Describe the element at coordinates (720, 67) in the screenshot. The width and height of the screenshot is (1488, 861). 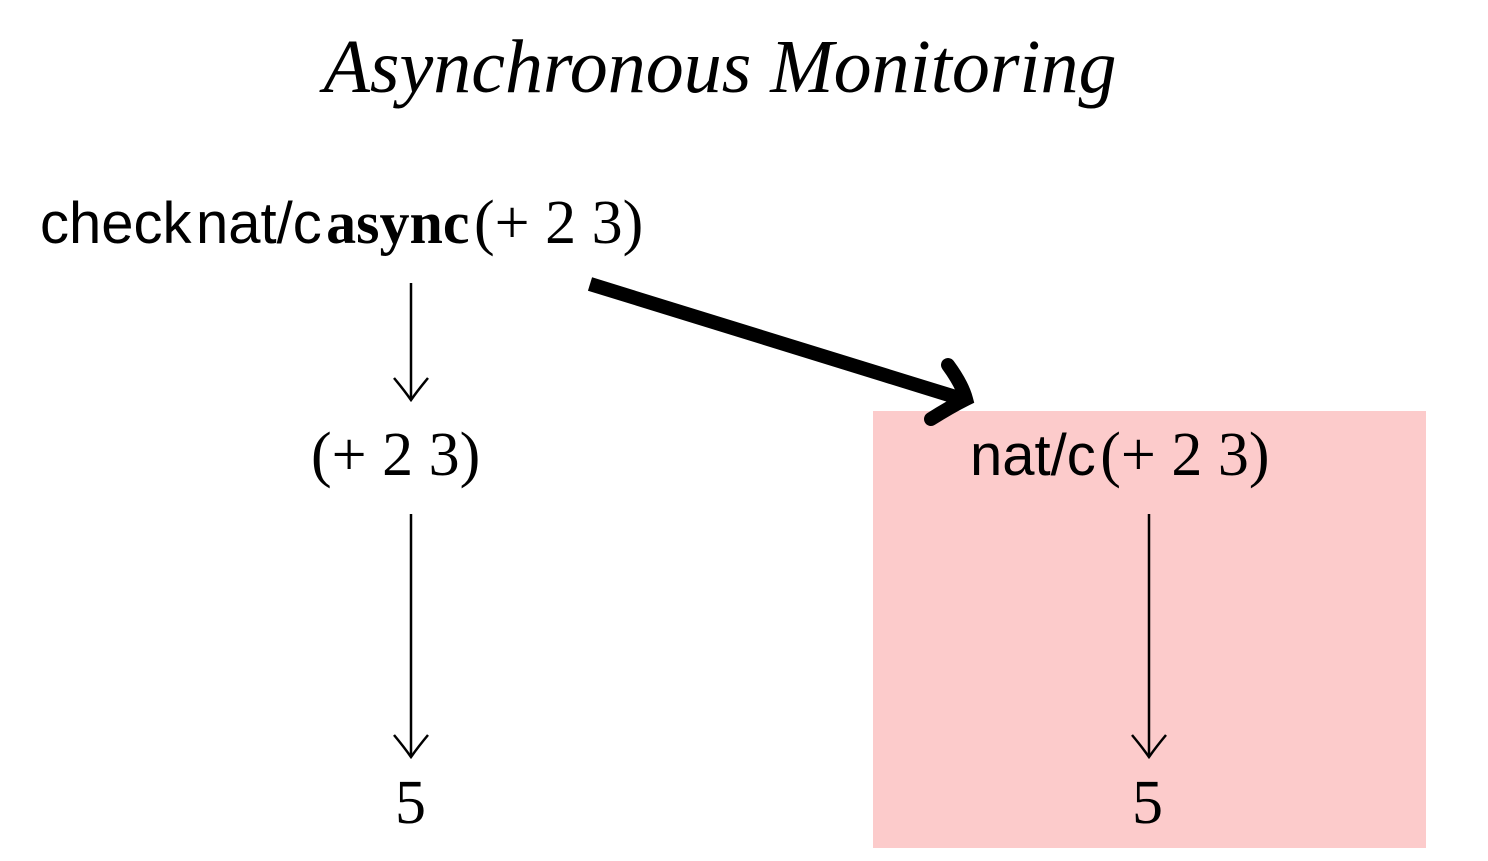
I see `diagram-title: Asynchronous Monitoring` at that location.